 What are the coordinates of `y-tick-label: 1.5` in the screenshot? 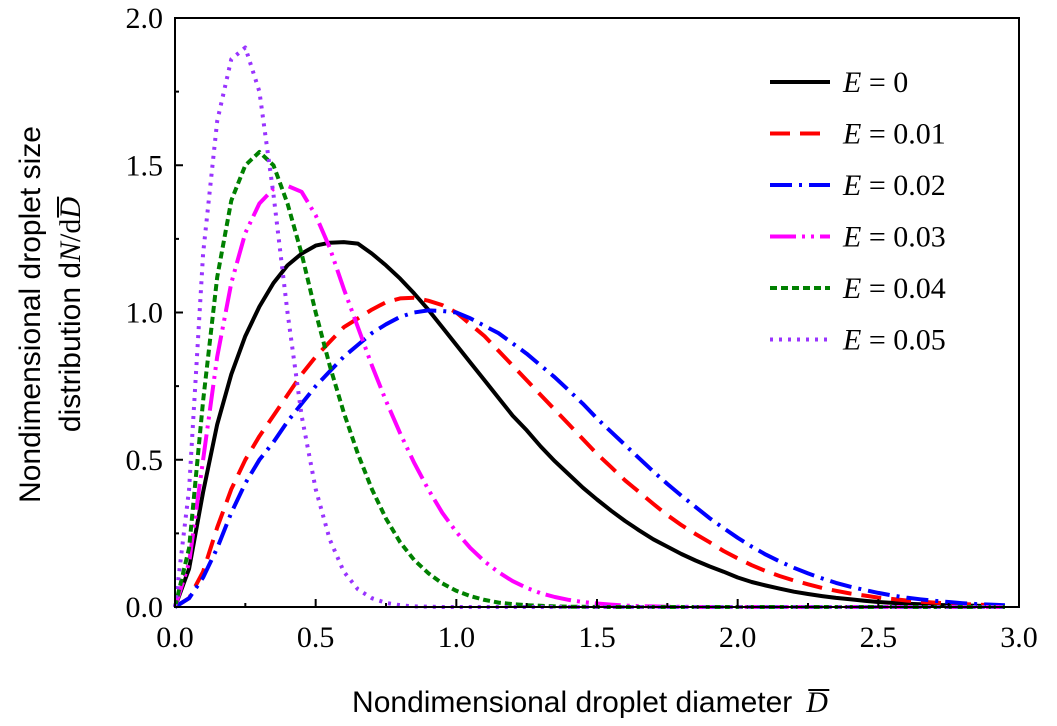 It's located at (145, 165).